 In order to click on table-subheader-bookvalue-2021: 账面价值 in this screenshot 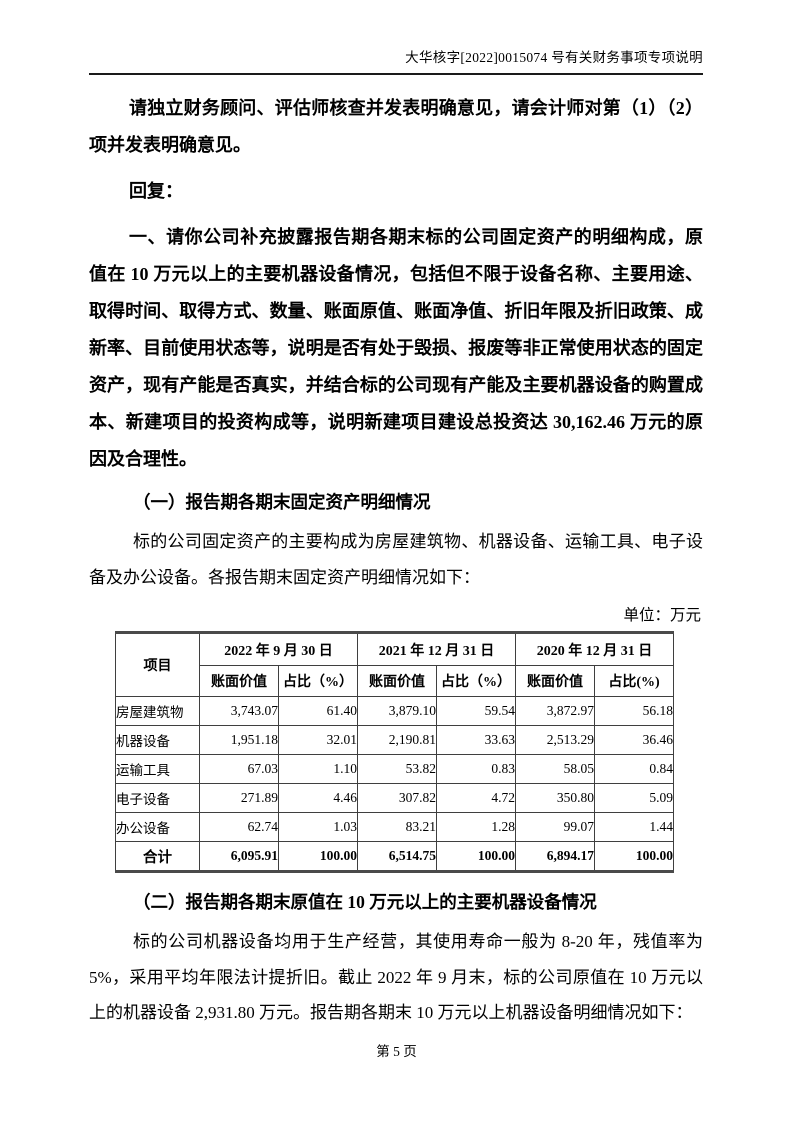, I will do `click(397, 681)`.